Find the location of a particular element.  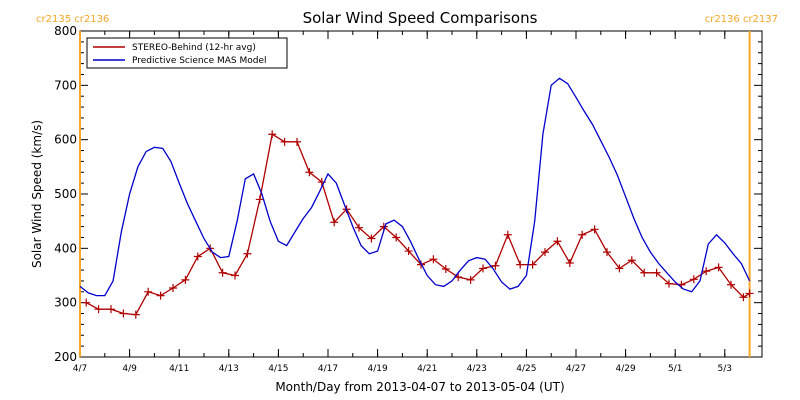

x-tick-label-4/19: 4/19 is located at coordinates (377, 369).